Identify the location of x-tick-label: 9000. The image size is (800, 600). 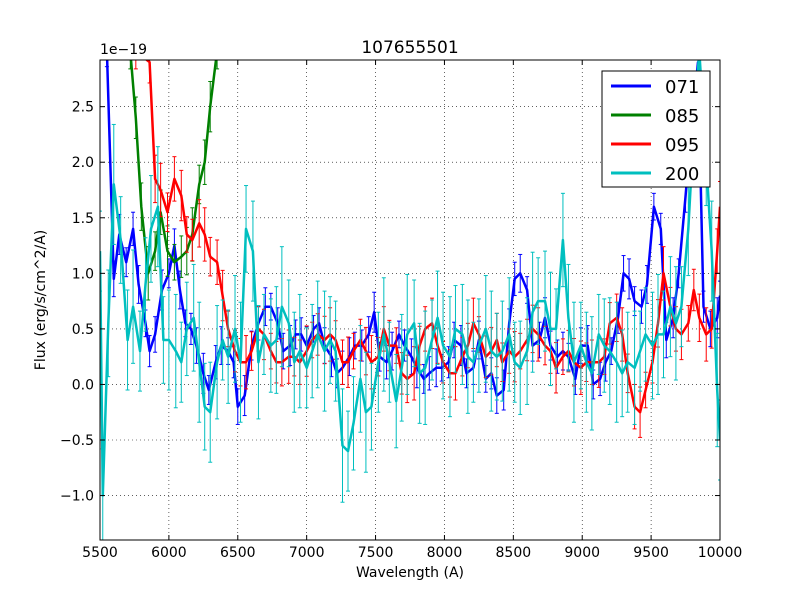
(582, 553).